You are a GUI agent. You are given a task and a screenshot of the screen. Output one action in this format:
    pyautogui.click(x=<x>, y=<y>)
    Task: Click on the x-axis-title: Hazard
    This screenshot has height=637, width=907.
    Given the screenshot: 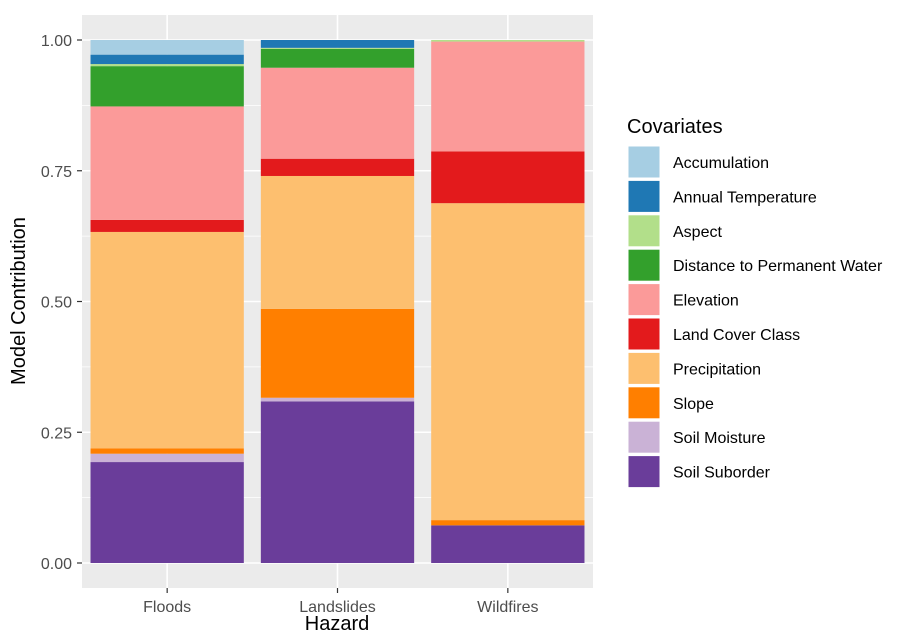 What is the action you would take?
    pyautogui.click(x=337, y=624)
    